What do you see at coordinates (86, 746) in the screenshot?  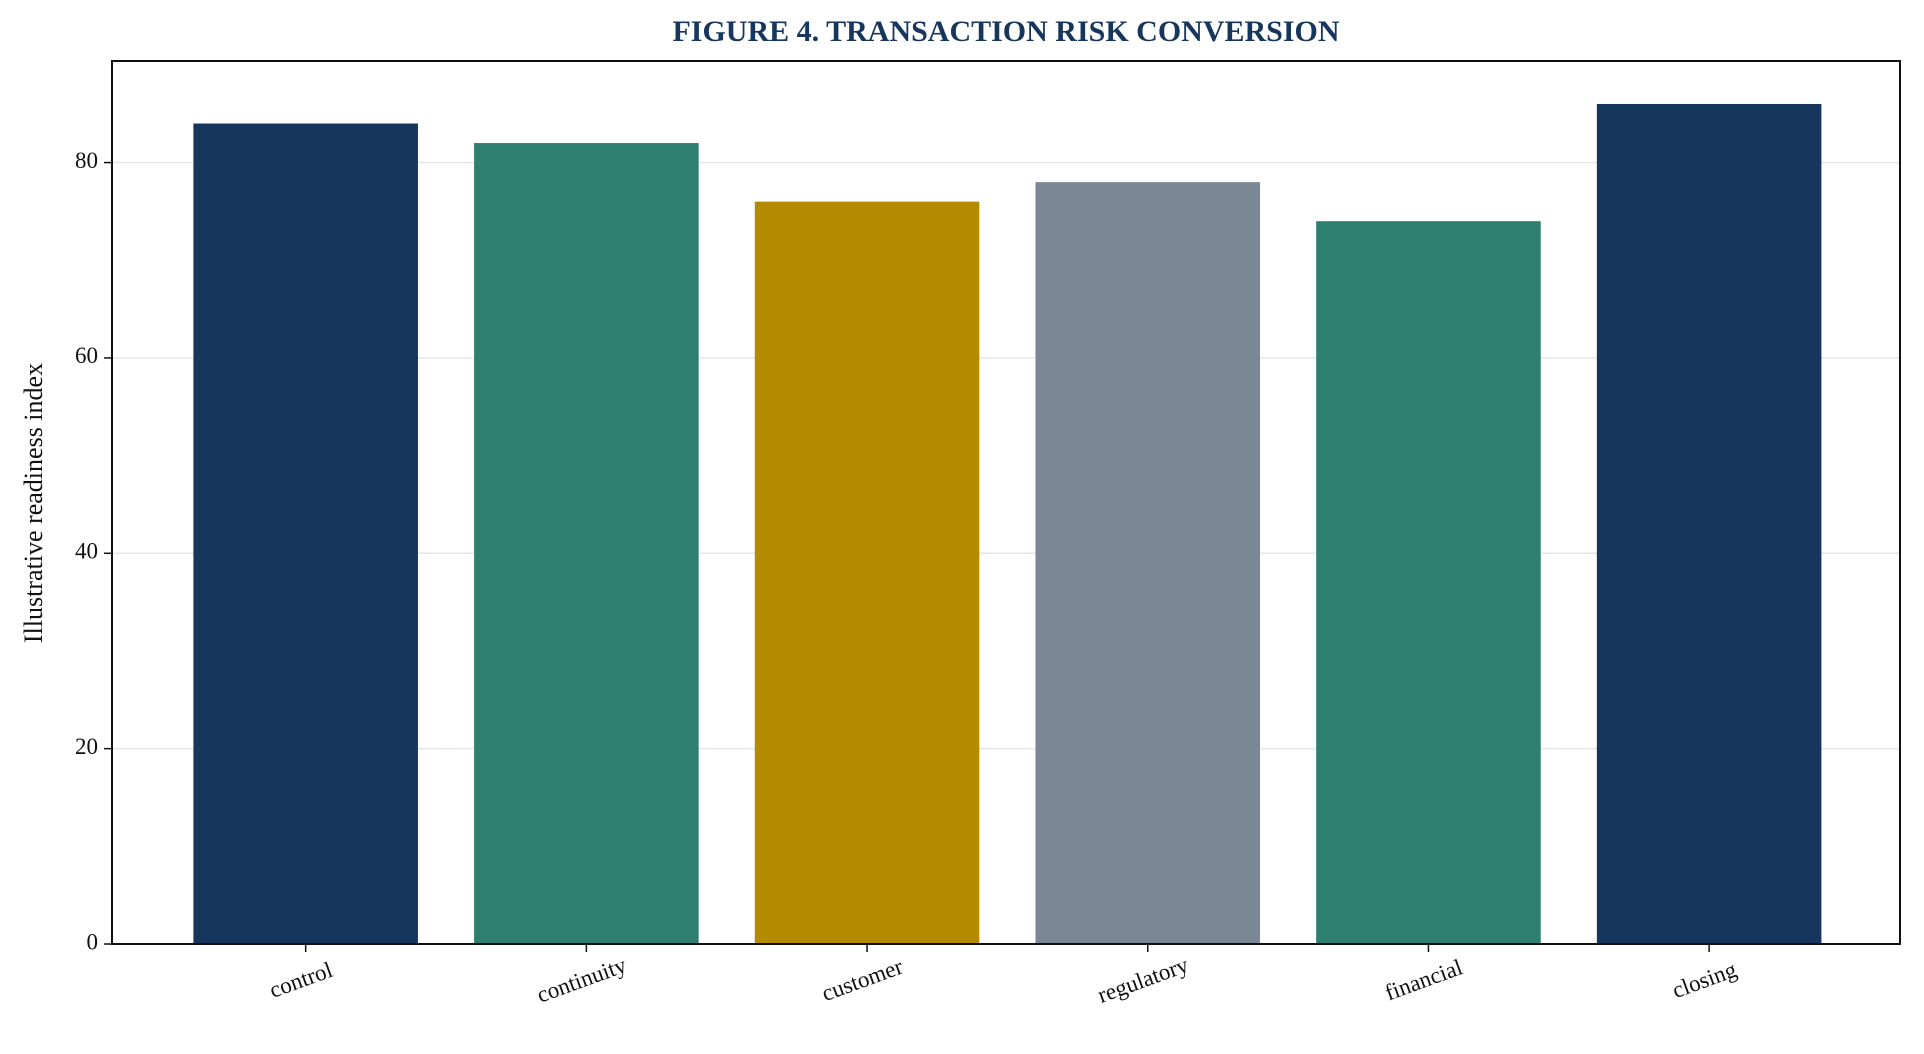 I see `y-tick-label: 20` at bounding box center [86, 746].